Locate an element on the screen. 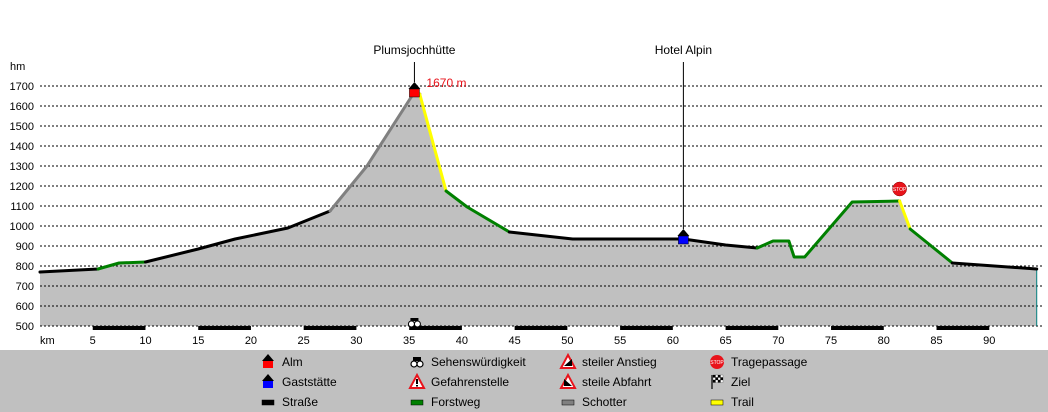  stop-icon-text: STOP is located at coordinates (900, 190).